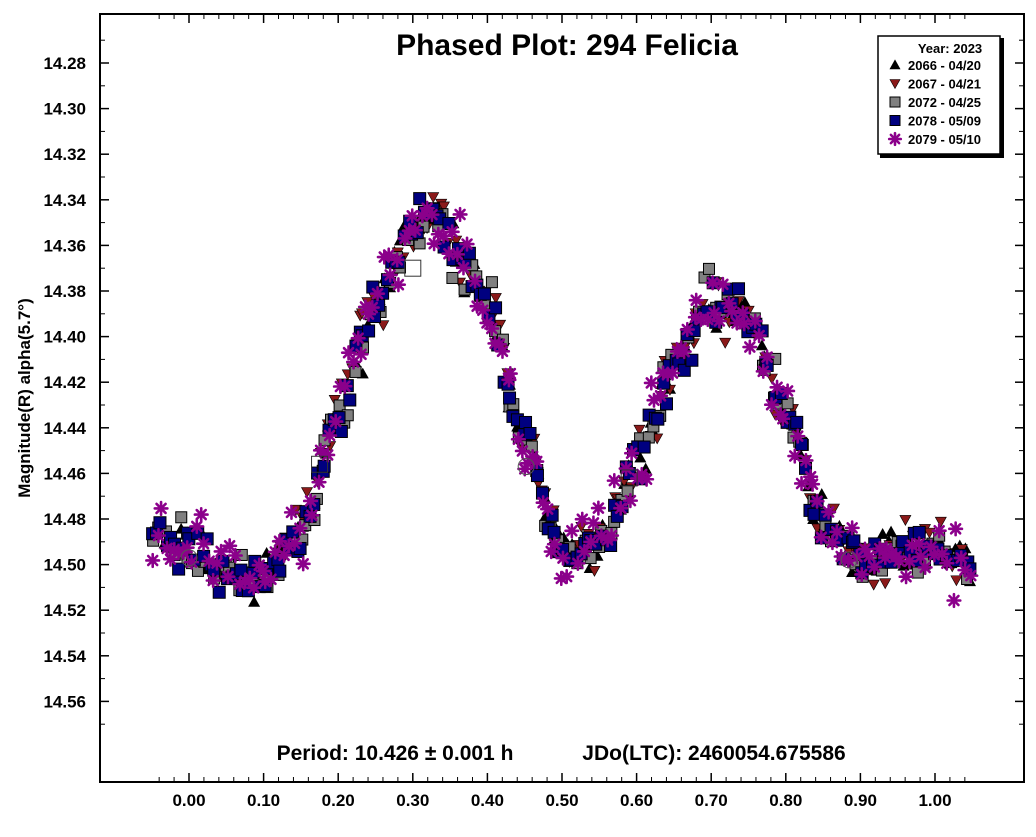 This screenshot has width=1036, height=837. What do you see at coordinates (412, 800) in the screenshot?
I see `x-tick-label: 0.30` at bounding box center [412, 800].